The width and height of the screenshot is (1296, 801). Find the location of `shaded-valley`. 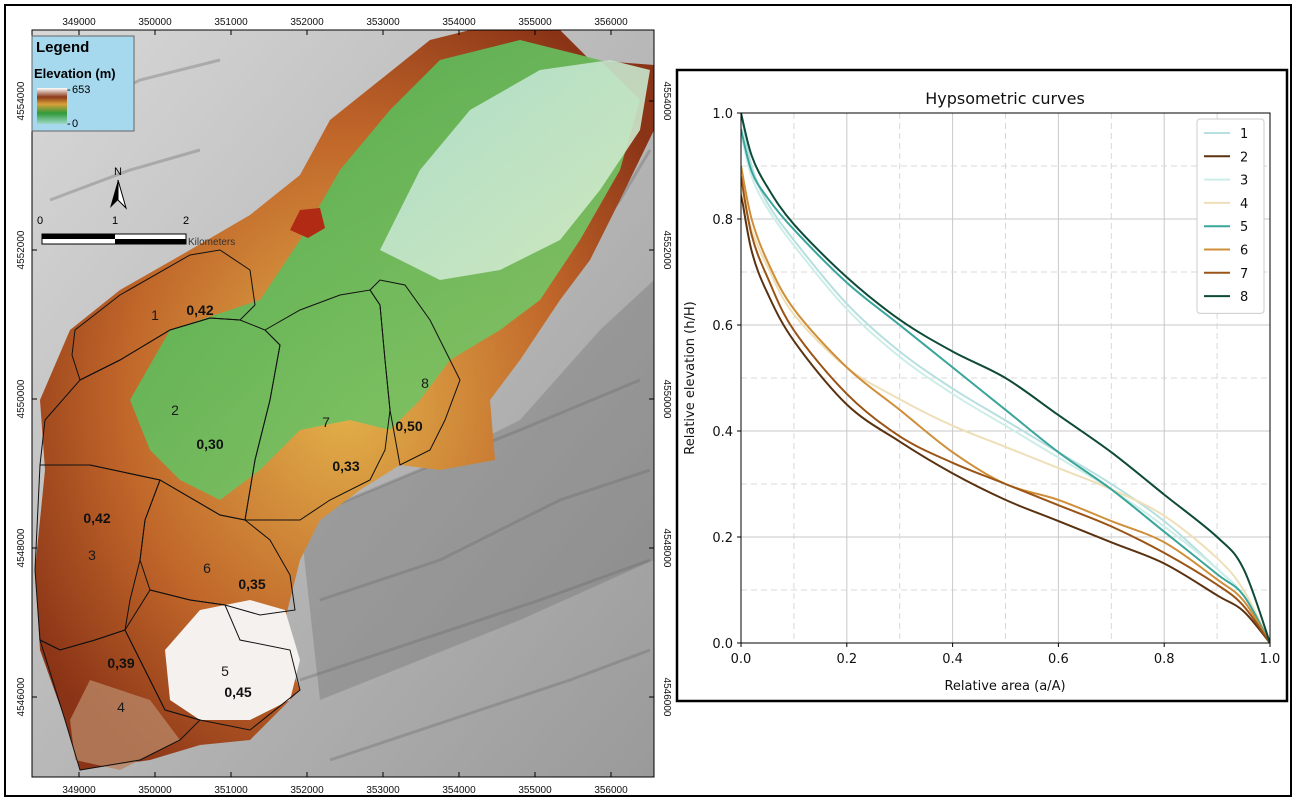

shaded-valley is located at coordinates (477, 490).